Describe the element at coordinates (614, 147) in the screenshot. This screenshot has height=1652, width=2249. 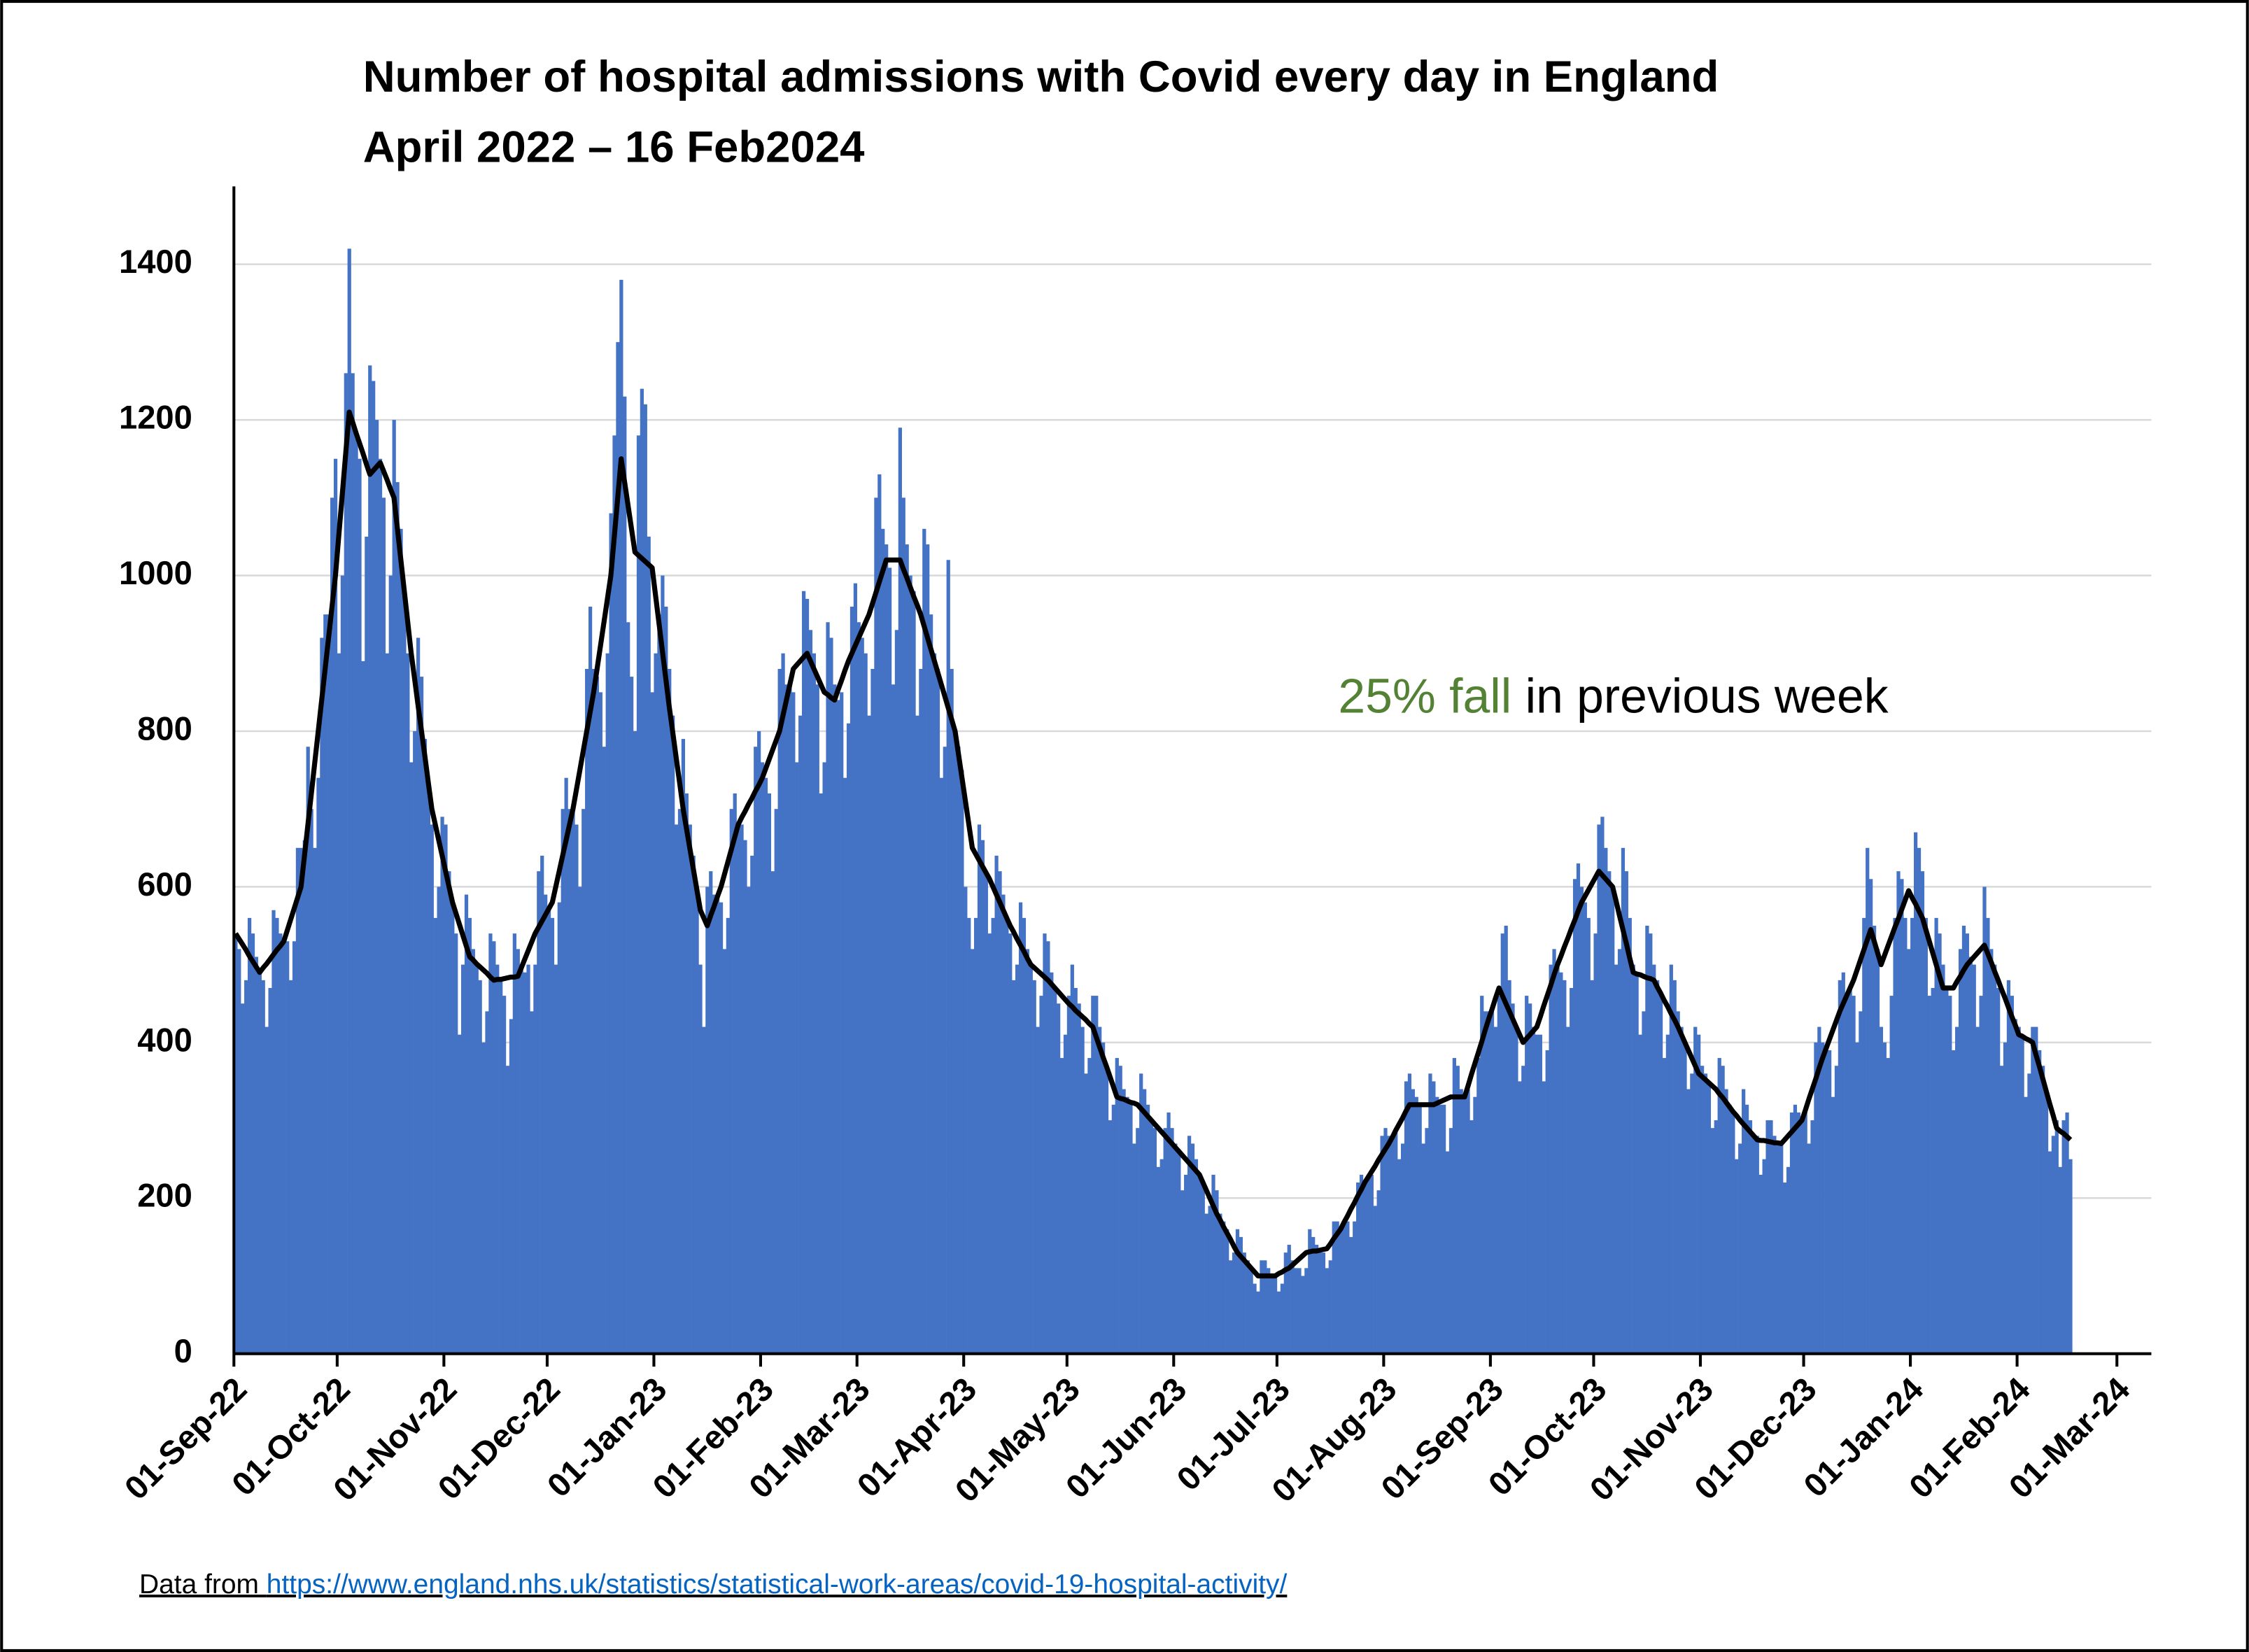
I see `chart-subtitle: April 2022 – 16 Feb2024` at that location.